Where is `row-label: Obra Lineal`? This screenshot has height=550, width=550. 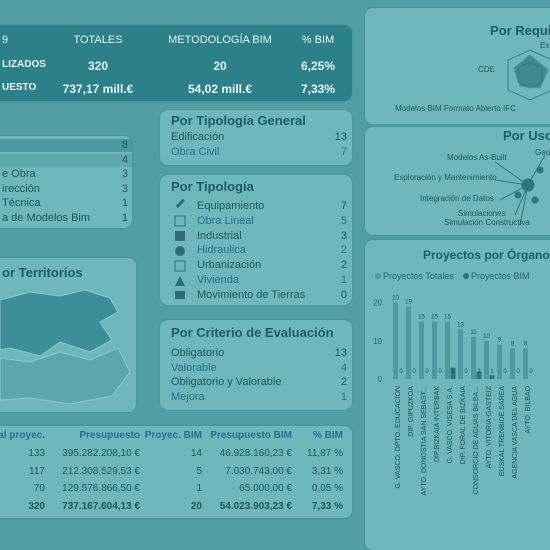
row-label: Obra Lineal is located at coordinates (225, 220).